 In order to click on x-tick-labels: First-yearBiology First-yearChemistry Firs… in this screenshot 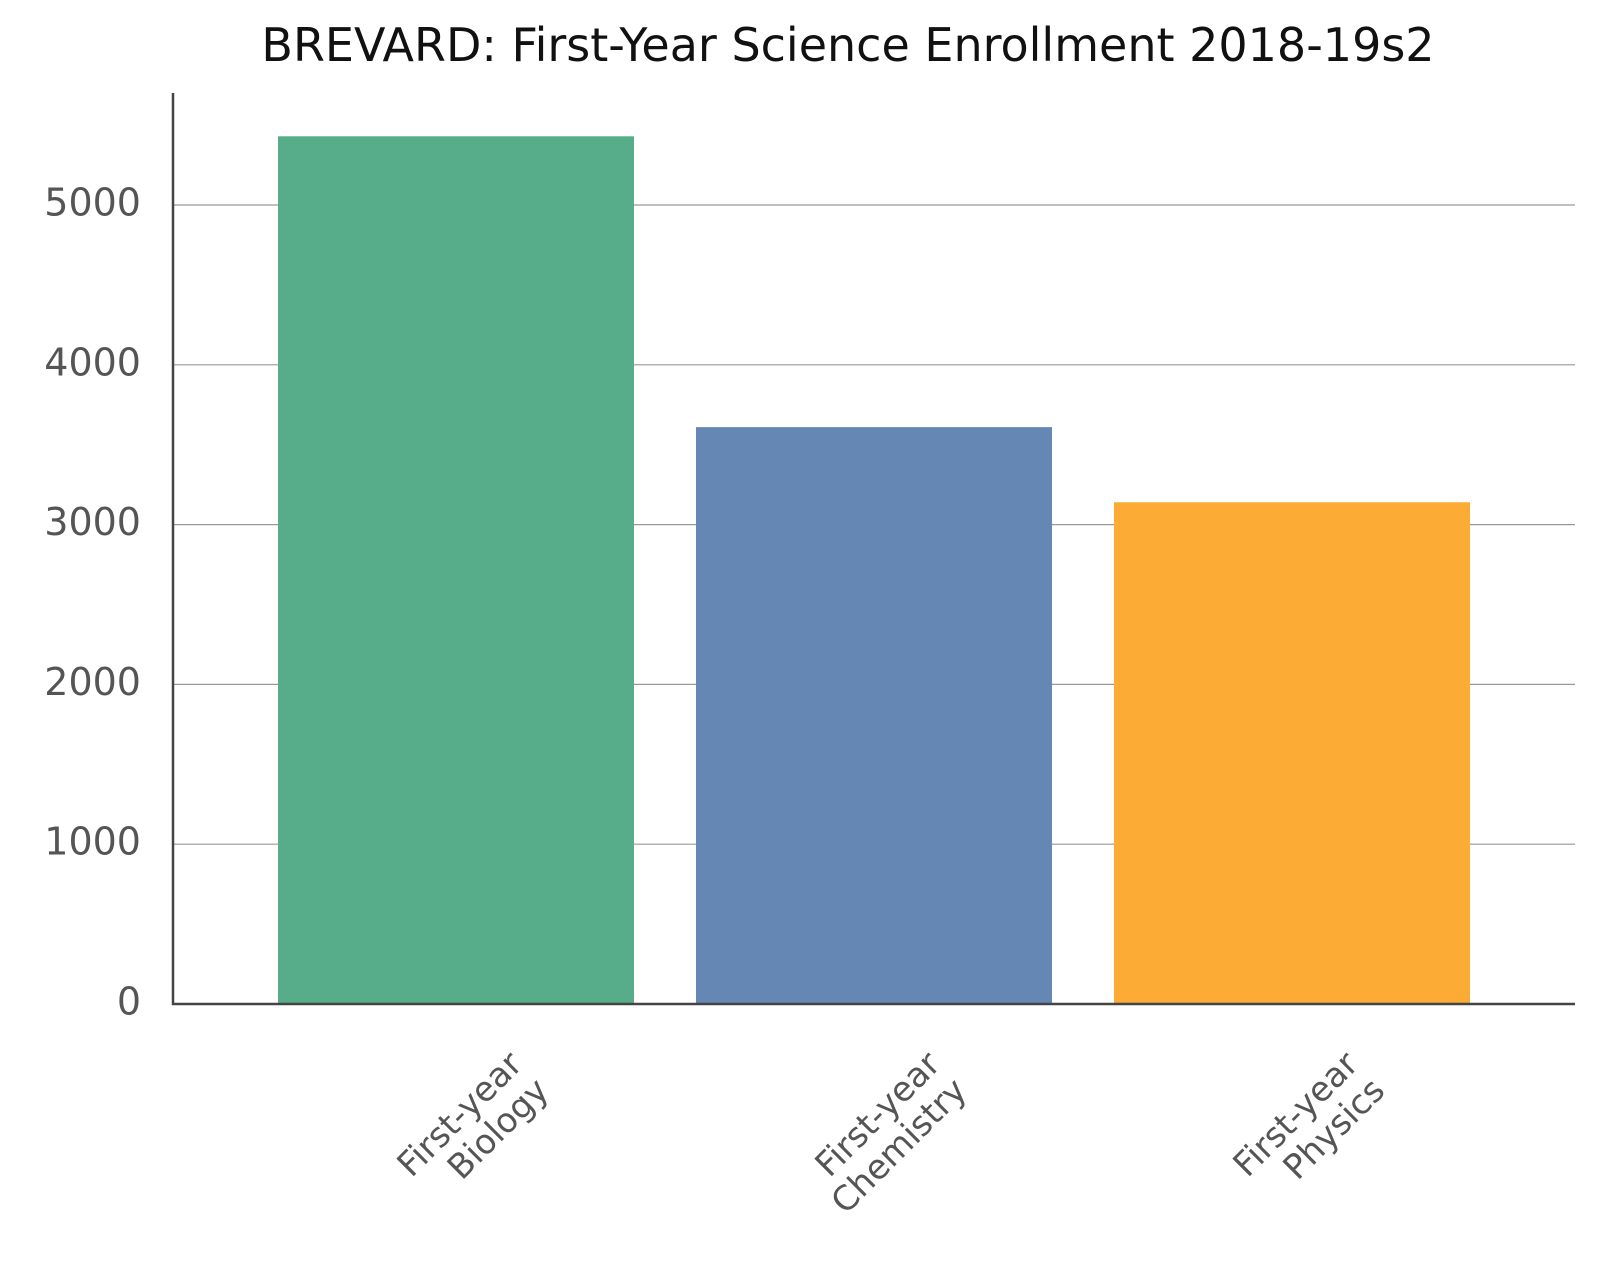, I will do `click(891, 1133)`.